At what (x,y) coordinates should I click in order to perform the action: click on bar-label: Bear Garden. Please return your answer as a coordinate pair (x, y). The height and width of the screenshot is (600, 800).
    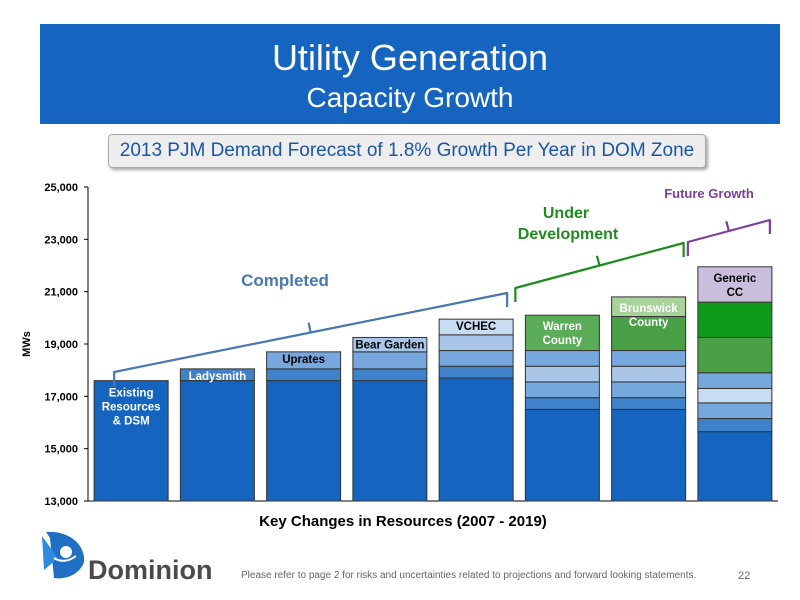
    Looking at the image, I should click on (389, 345).